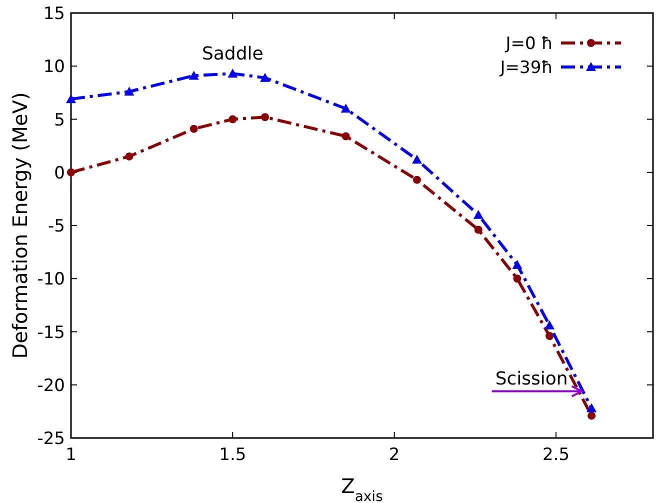  What do you see at coordinates (59, 120) in the screenshot?
I see `y-tick-label: 5` at bounding box center [59, 120].